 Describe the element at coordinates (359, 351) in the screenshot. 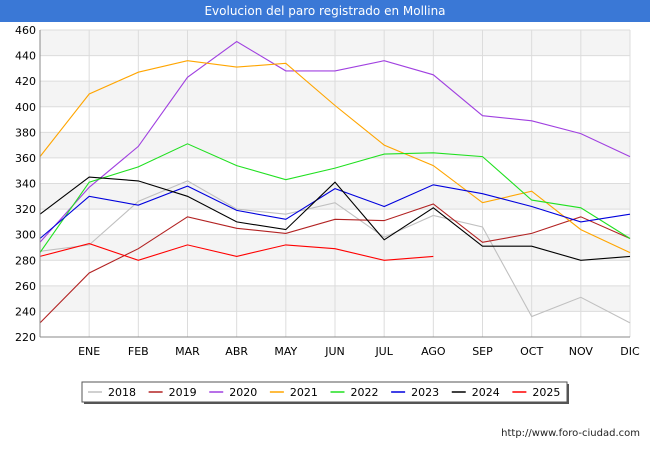

I see `x-tick-labels: ENE FEB MAR ABR MAY JUN JUL AGO SEP OCT NOV DIC` at that location.